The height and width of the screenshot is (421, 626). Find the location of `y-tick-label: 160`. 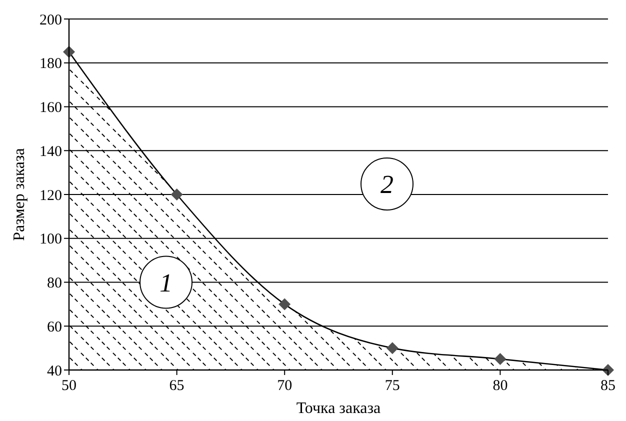

y-tick-label: 160 is located at coordinates (51, 108).